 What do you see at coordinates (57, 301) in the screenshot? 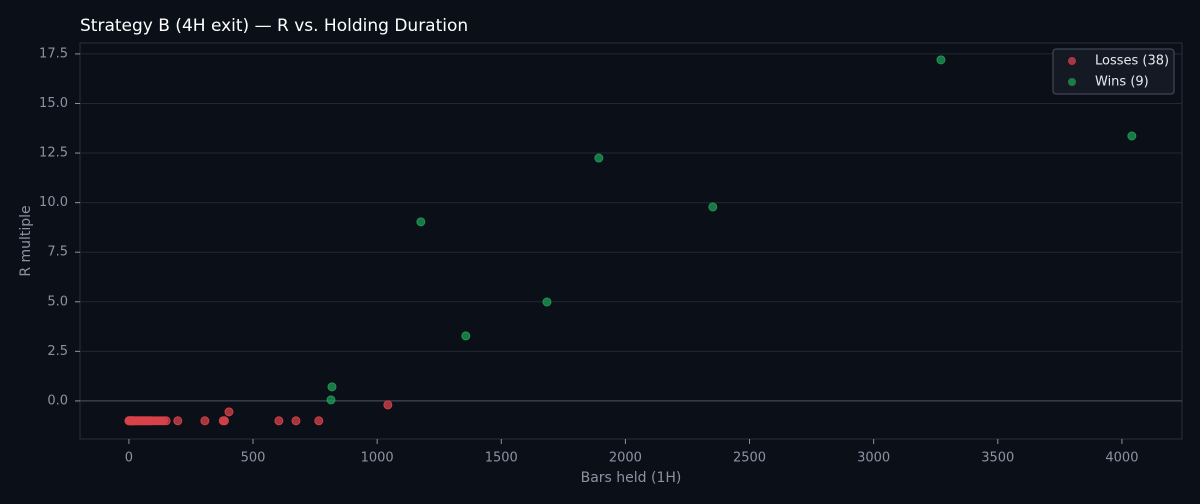
I see `y-tick-label: 5.0` at bounding box center [57, 301].